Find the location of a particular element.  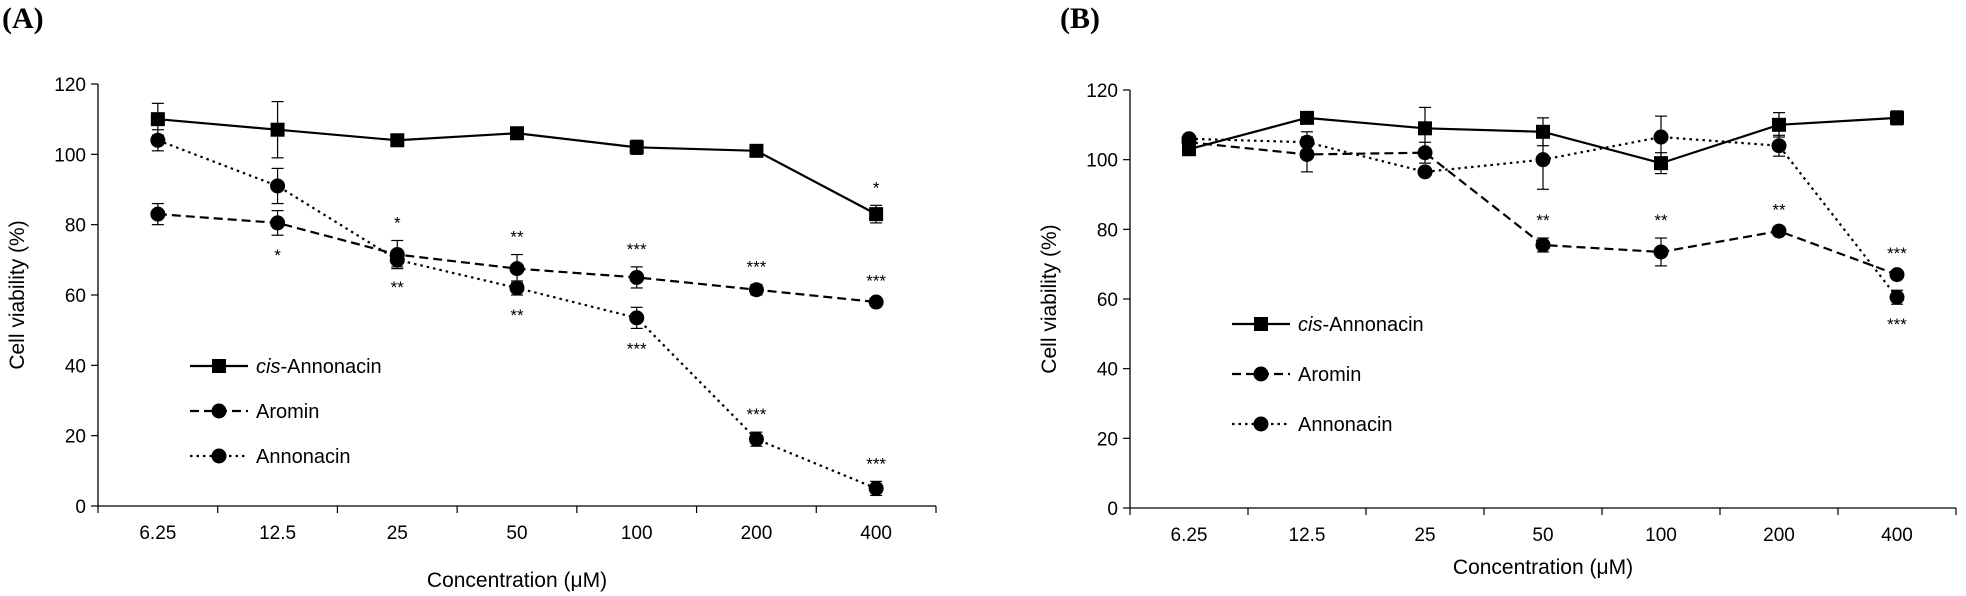

series-cis-annonacin: * is located at coordinates (517, 162).